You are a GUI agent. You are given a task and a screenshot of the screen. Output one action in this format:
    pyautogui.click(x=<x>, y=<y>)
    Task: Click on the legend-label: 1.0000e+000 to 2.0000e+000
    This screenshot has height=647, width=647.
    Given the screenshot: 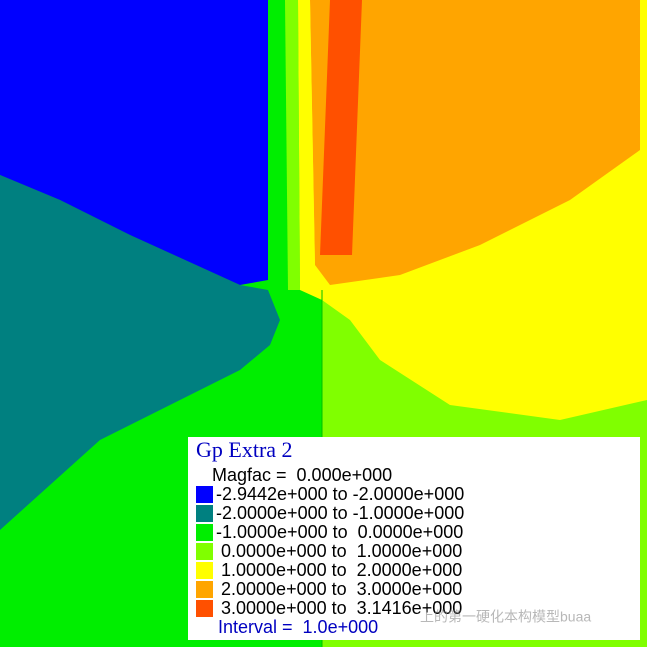 What is the action you would take?
    pyautogui.click(x=339, y=570)
    